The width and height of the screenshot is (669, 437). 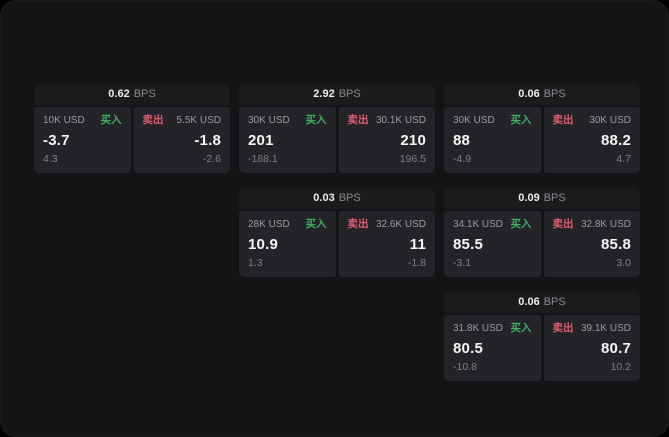 What do you see at coordinates (287, 140) in the screenshot?
I see `buy-panel: 30K USD 买入 201 -188.1` at bounding box center [287, 140].